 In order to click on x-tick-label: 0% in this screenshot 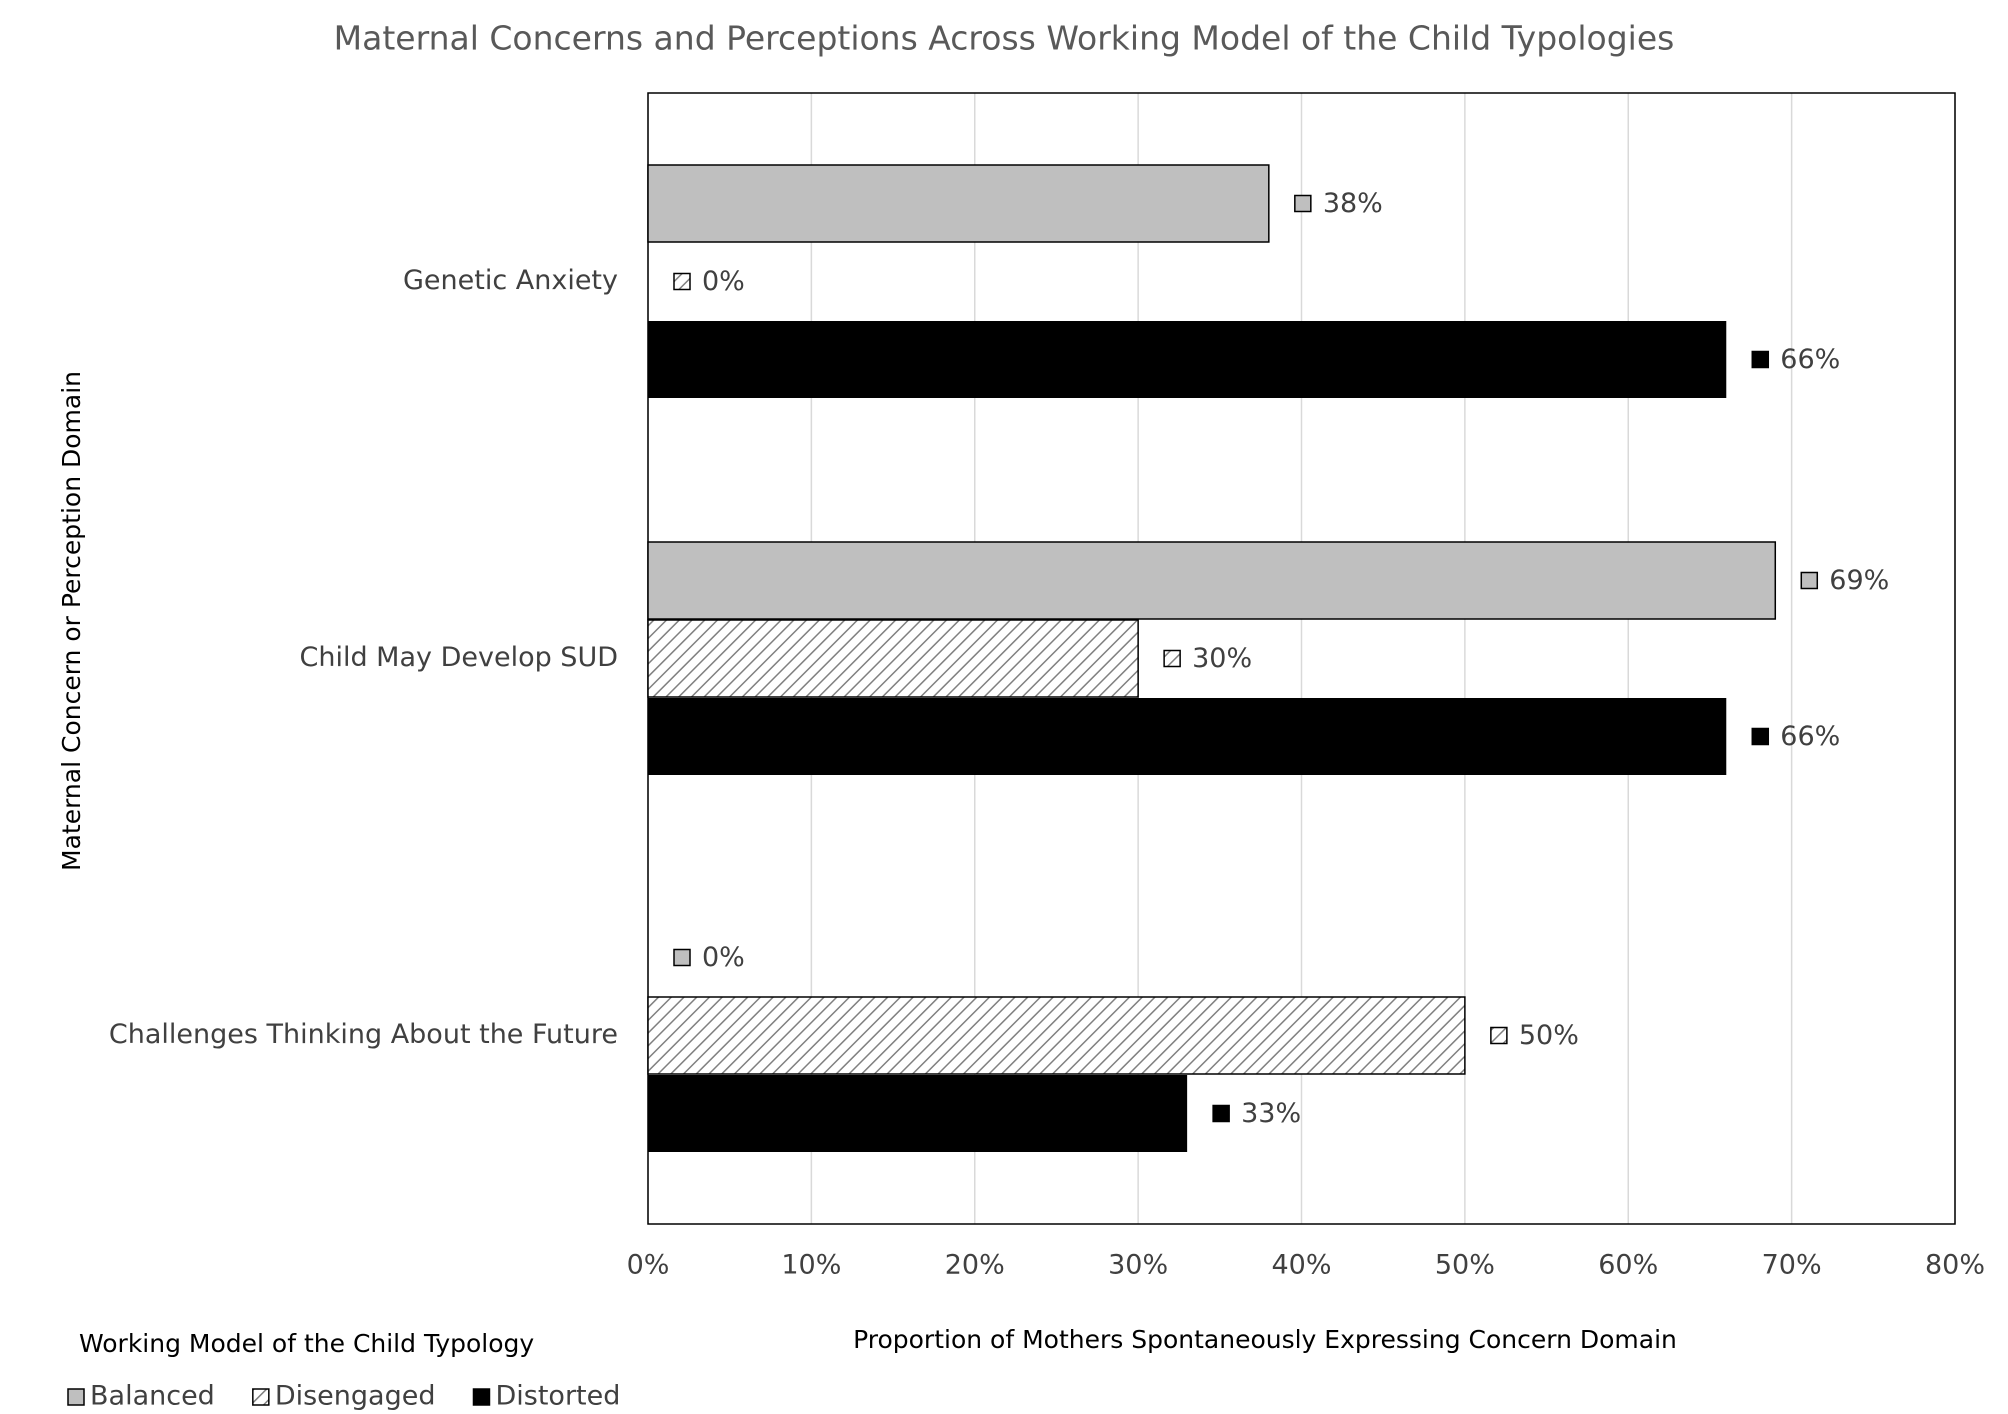, I will do `click(648, 1265)`.